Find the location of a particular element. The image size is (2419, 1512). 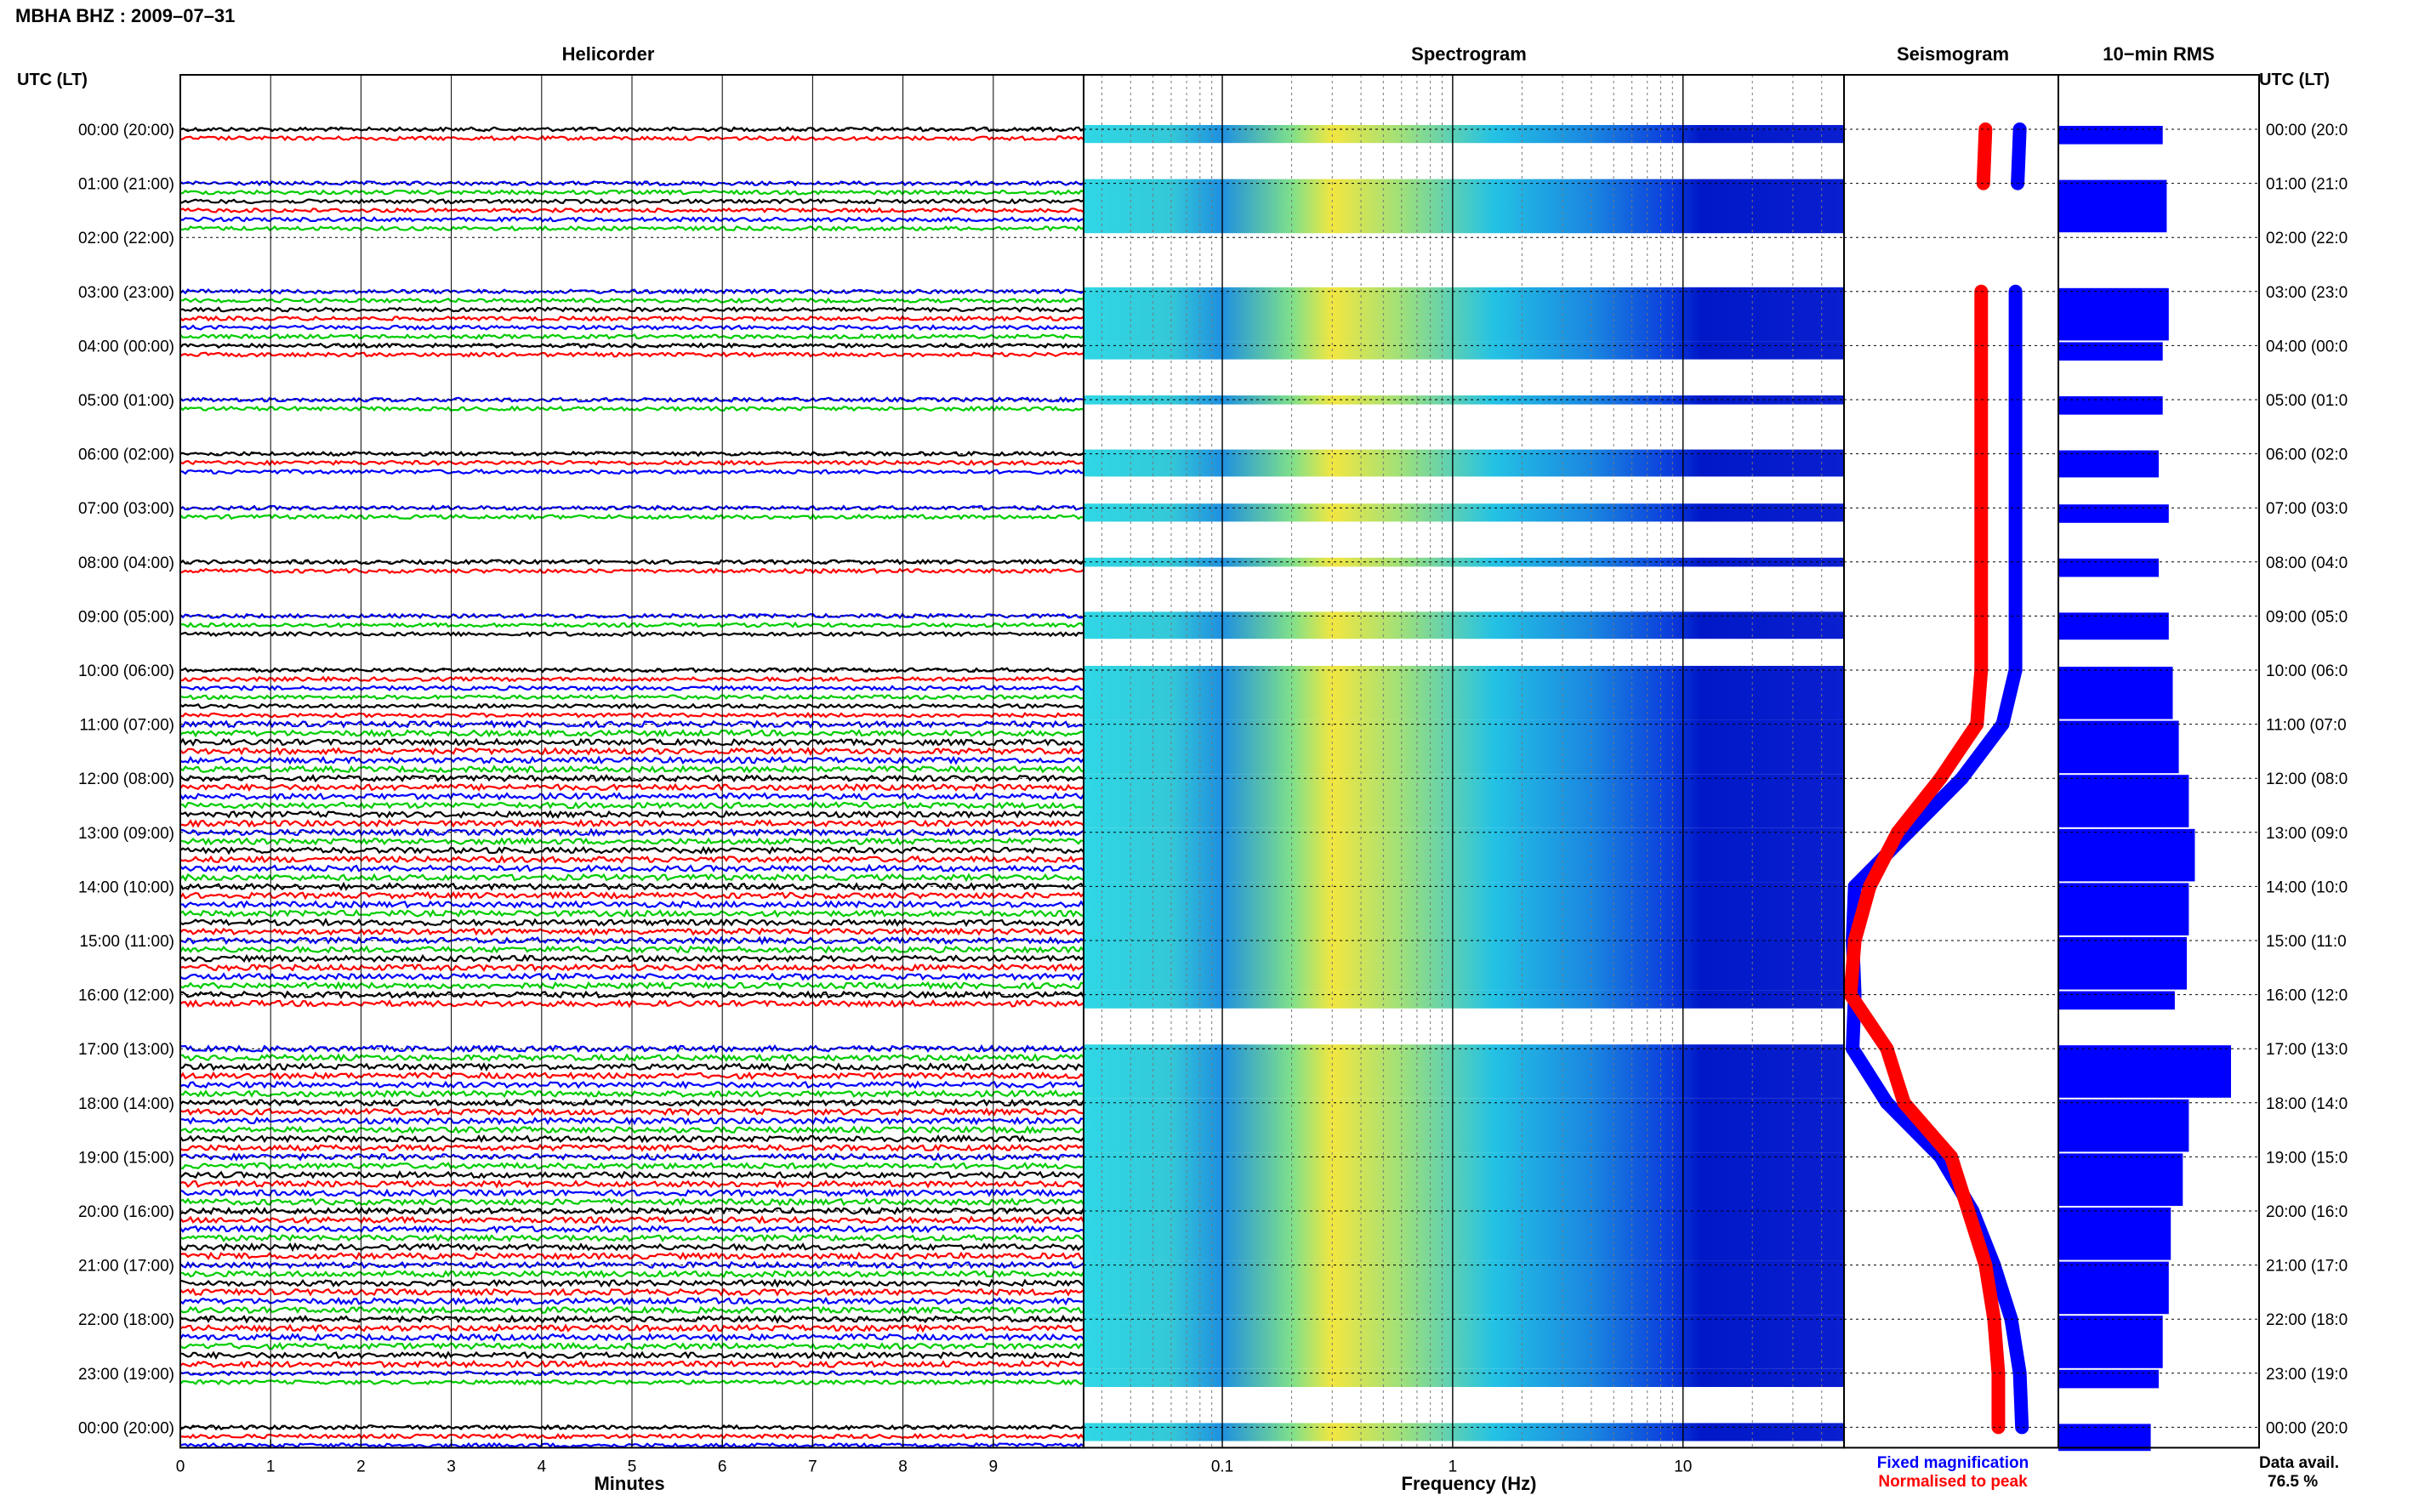

hour-label-right: 18:00 (14:0 is located at coordinates (2307, 1104).